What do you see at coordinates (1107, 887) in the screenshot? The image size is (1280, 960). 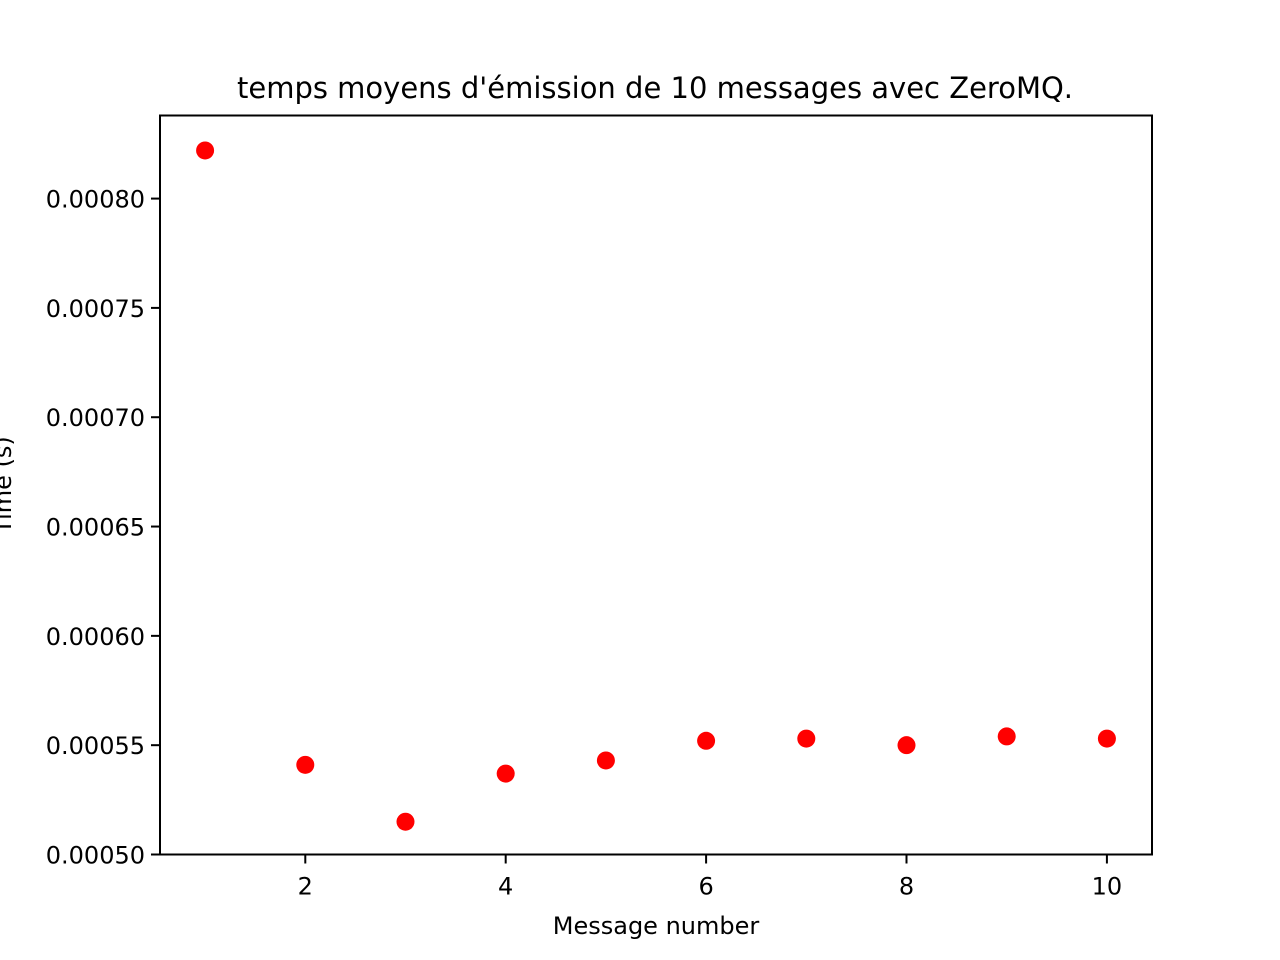 I see `x-tick-label: 10` at bounding box center [1107, 887].